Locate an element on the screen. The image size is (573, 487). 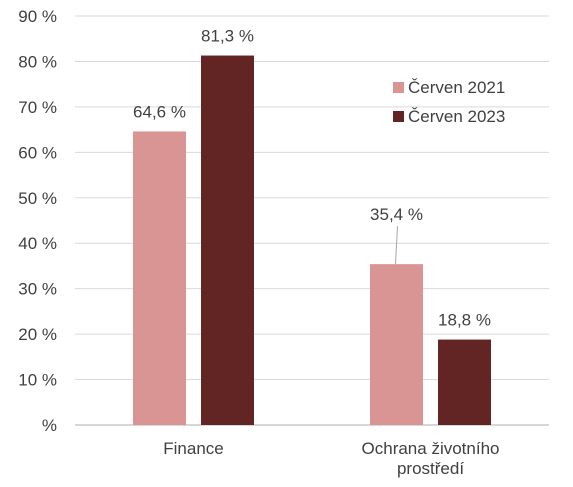
data-label: 18,8 % is located at coordinates (464, 320).